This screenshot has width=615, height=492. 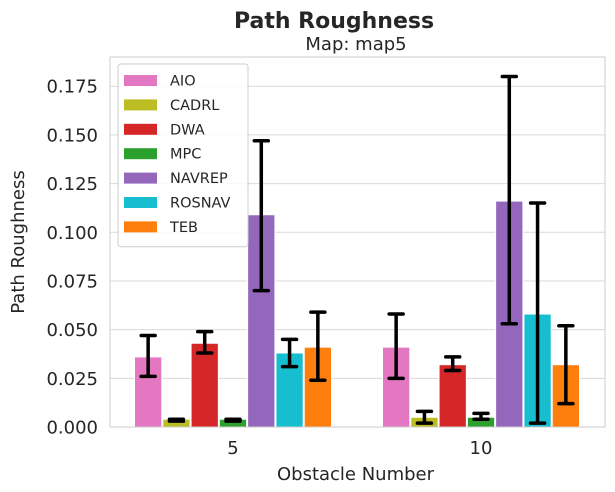 What do you see at coordinates (183, 228) in the screenshot?
I see `legend-label-teb: TEB` at bounding box center [183, 228].